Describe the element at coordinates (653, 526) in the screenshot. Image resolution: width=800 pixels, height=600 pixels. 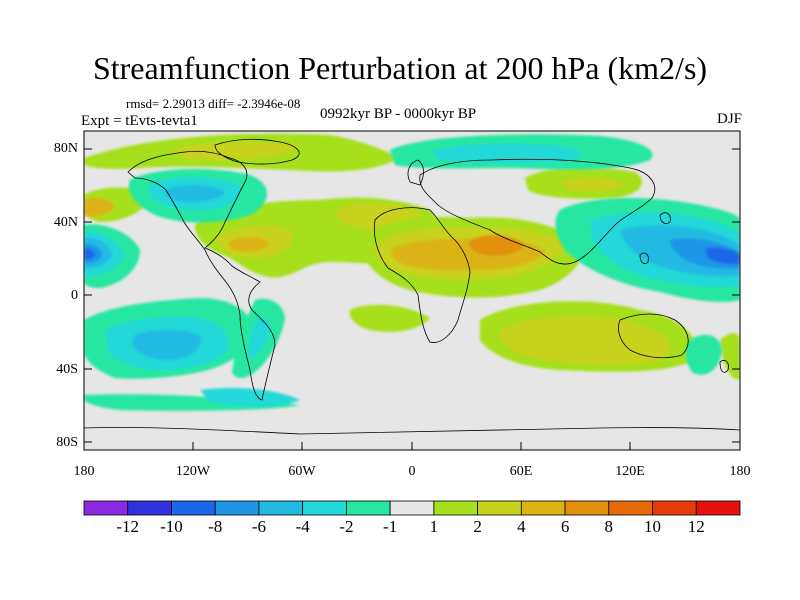
I see `colorbar-label: 10` at that location.